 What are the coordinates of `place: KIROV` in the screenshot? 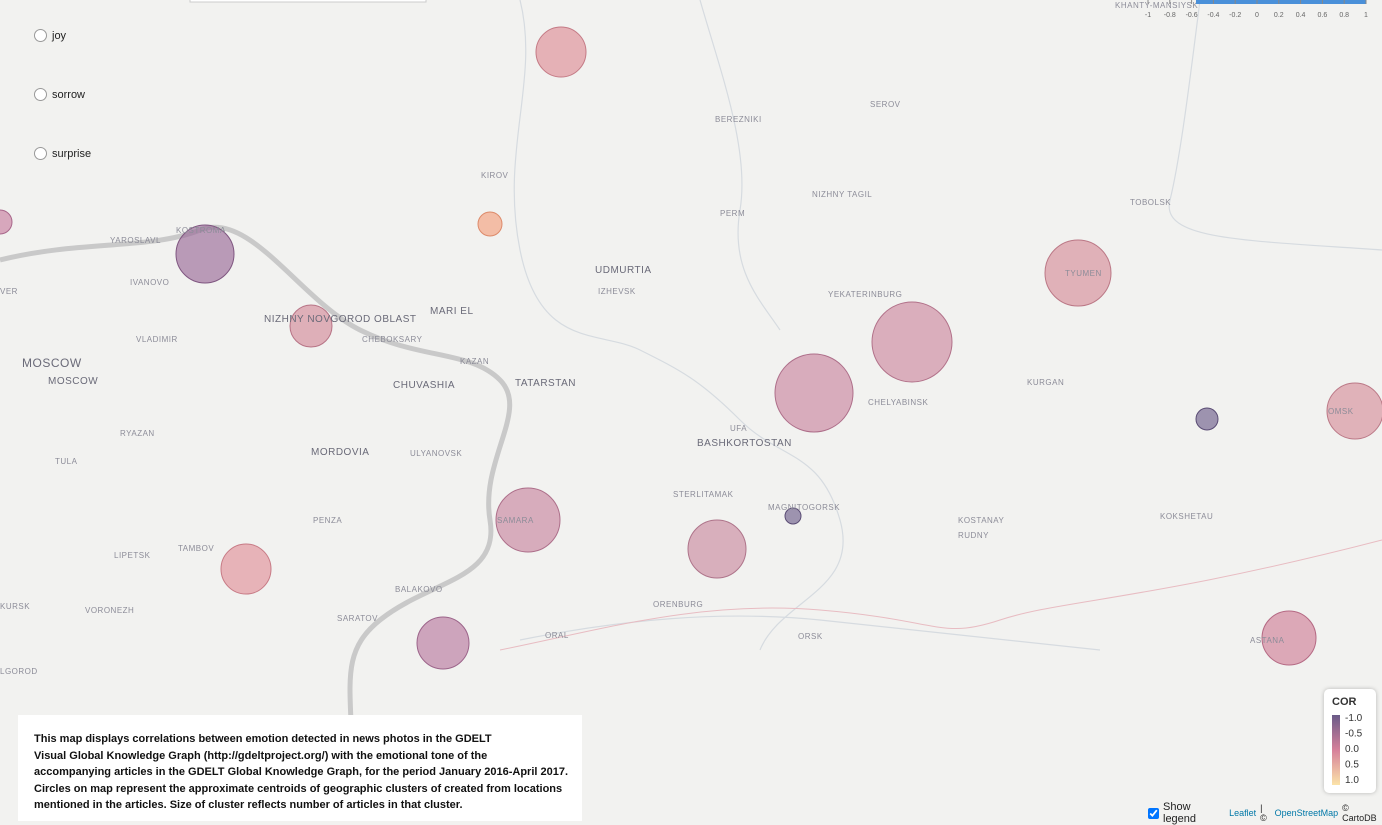 It's located at (495, 175).